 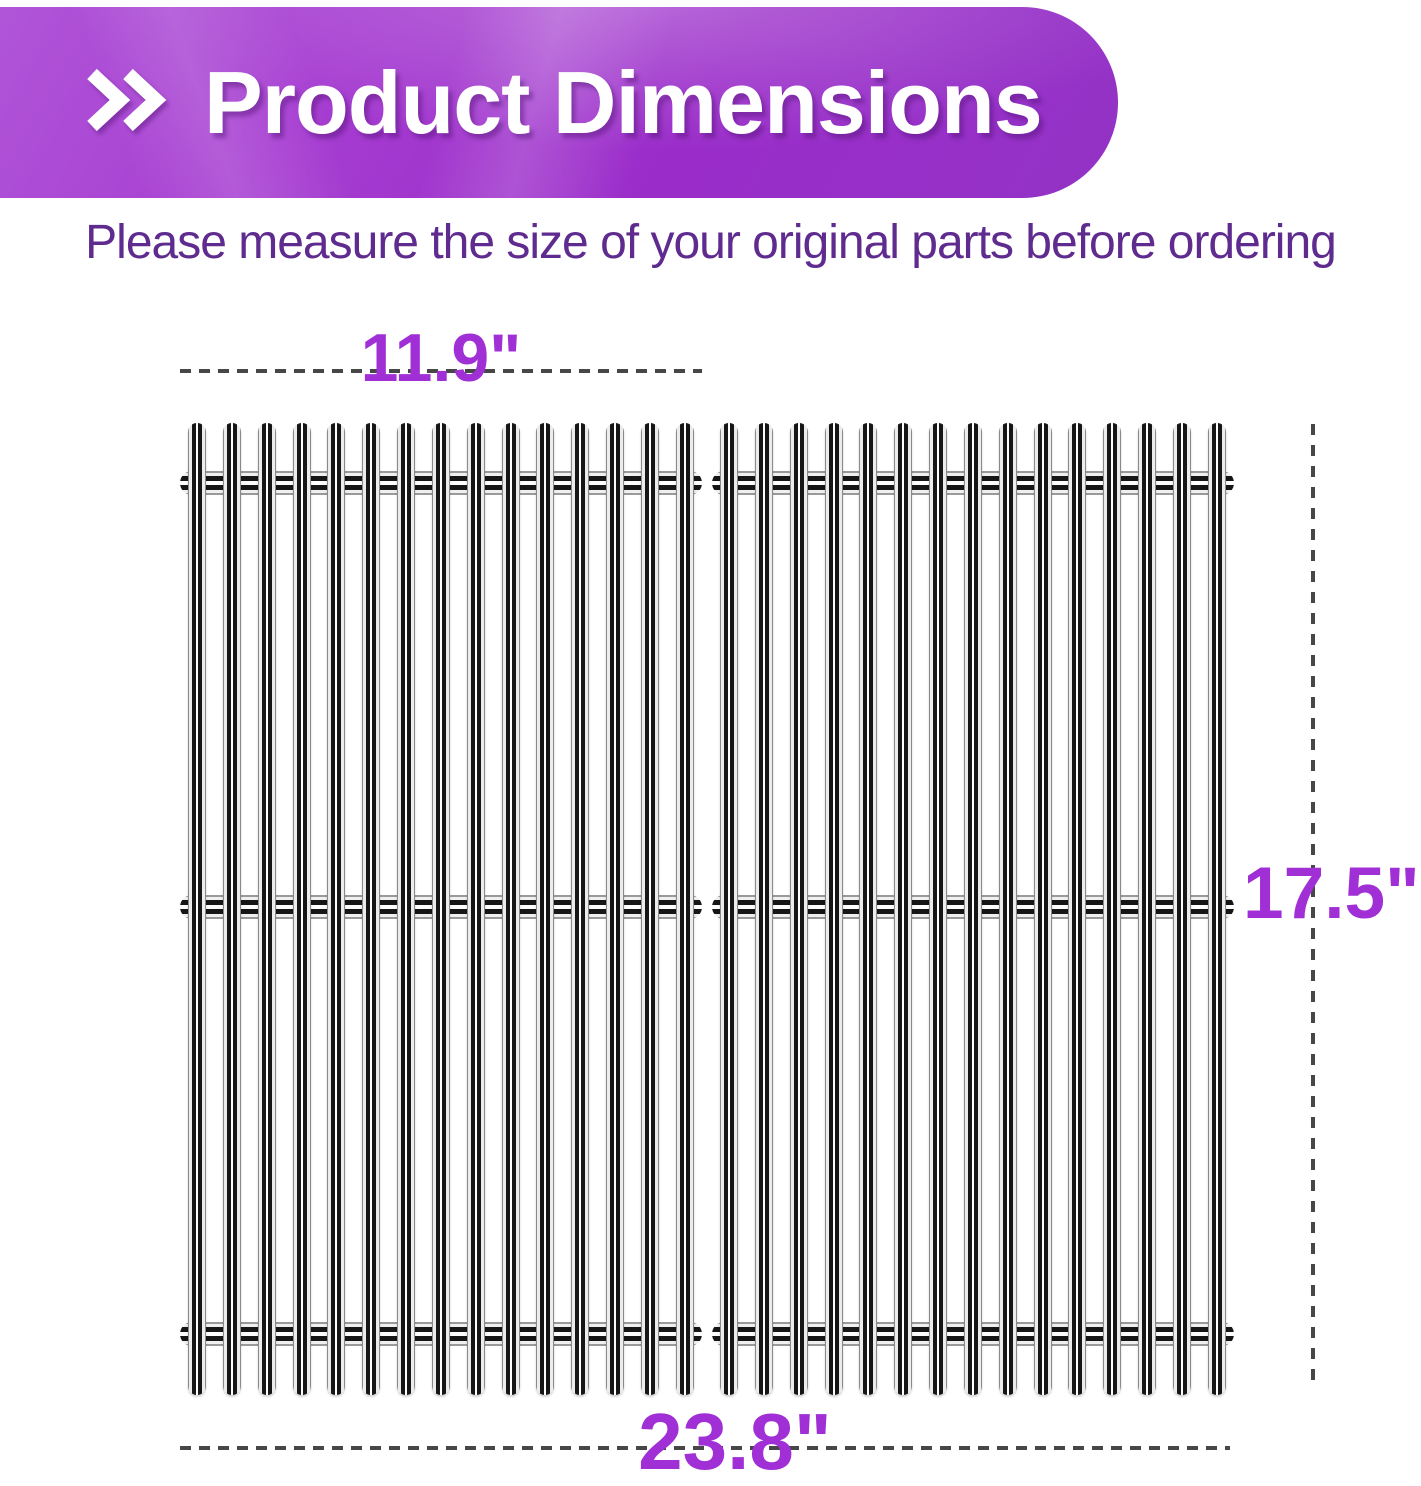 What do you see at coordinates (441, 358) in the screenshot?
I see `panel-width-dimension-label: 11.9"` at bounding box center [441, 358].